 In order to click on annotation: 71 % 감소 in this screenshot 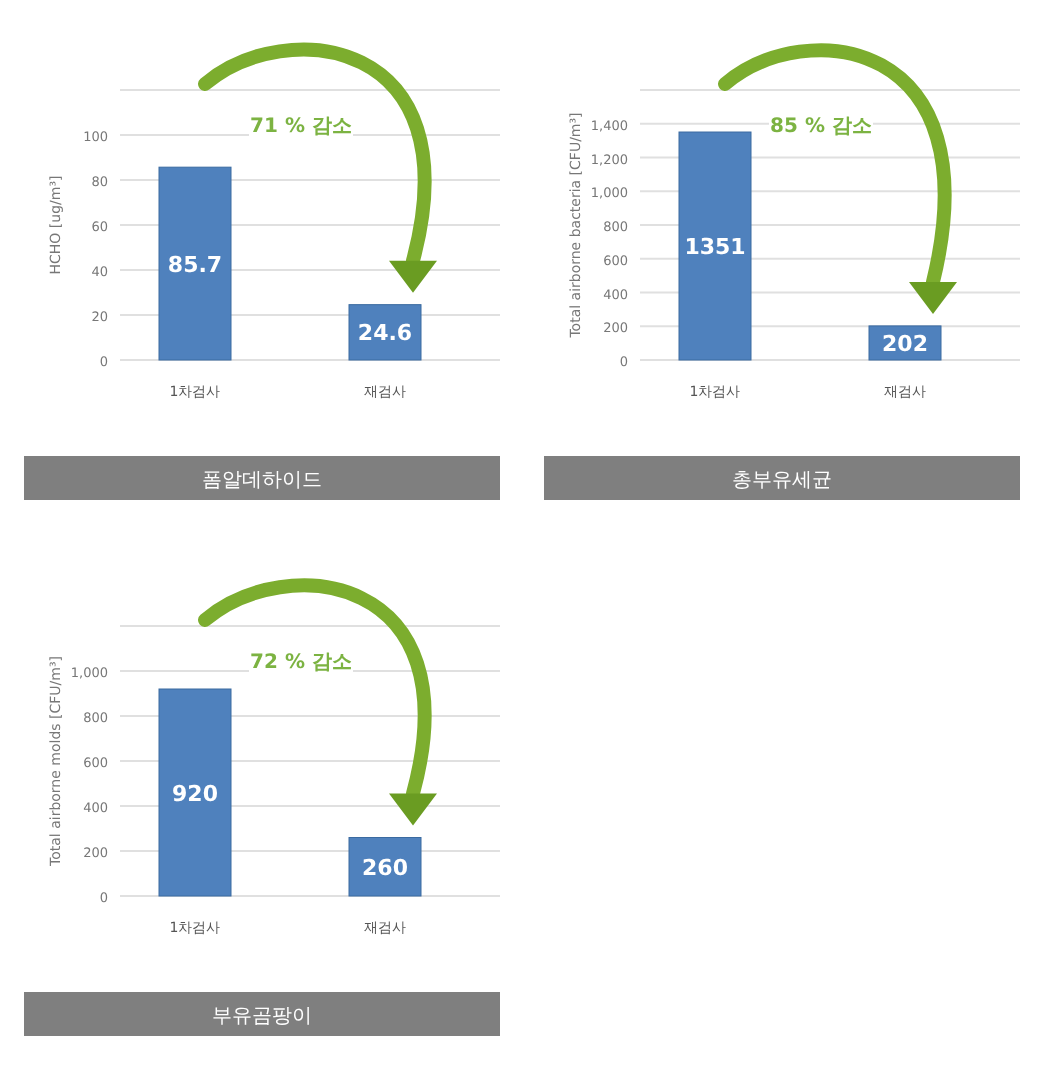, I will do `click(301, 127)`.